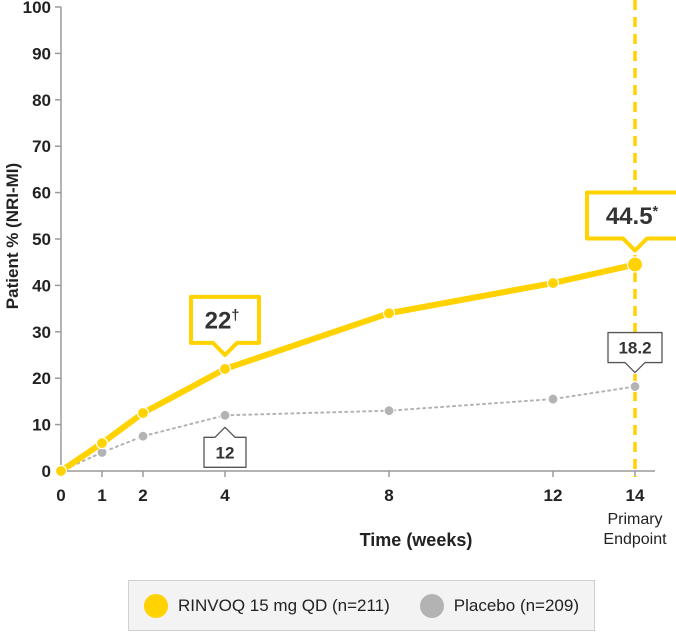 This screenshot has width=676, height=635. Describe the element at coordinates (635, 539) in the screenshot. I see `x-tick-sublabel: Endpoint` at that location.